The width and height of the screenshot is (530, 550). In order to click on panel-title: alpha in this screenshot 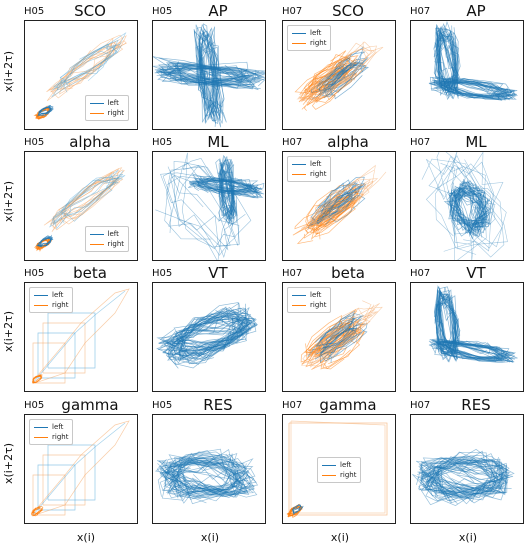, I will do `click(348, 142)`.